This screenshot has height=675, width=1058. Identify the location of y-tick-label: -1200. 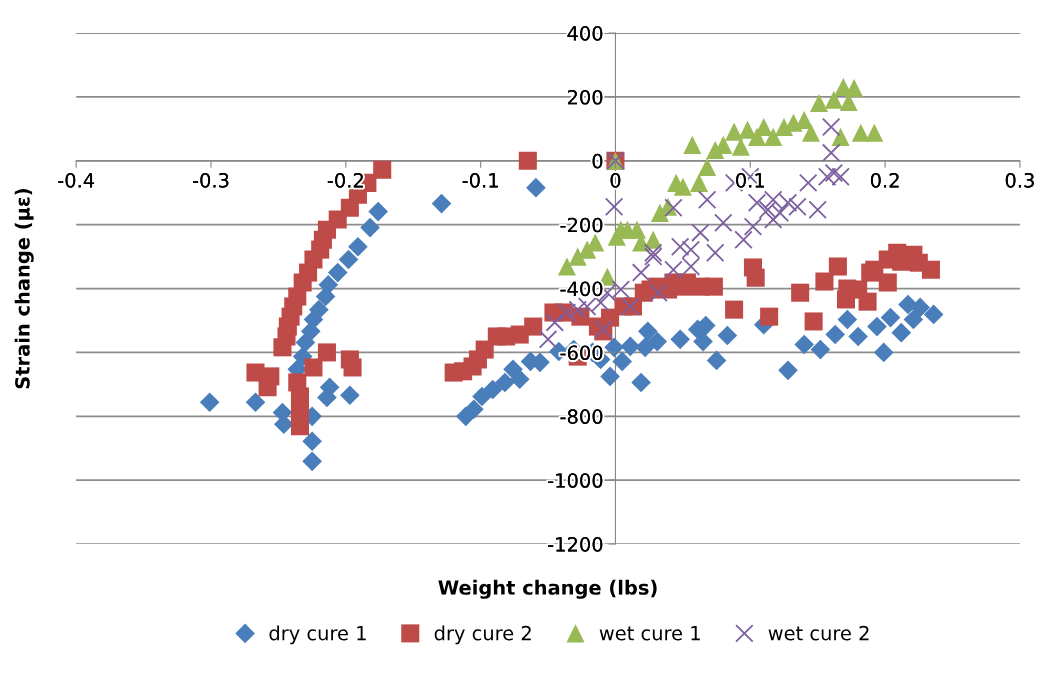
(575, 544).